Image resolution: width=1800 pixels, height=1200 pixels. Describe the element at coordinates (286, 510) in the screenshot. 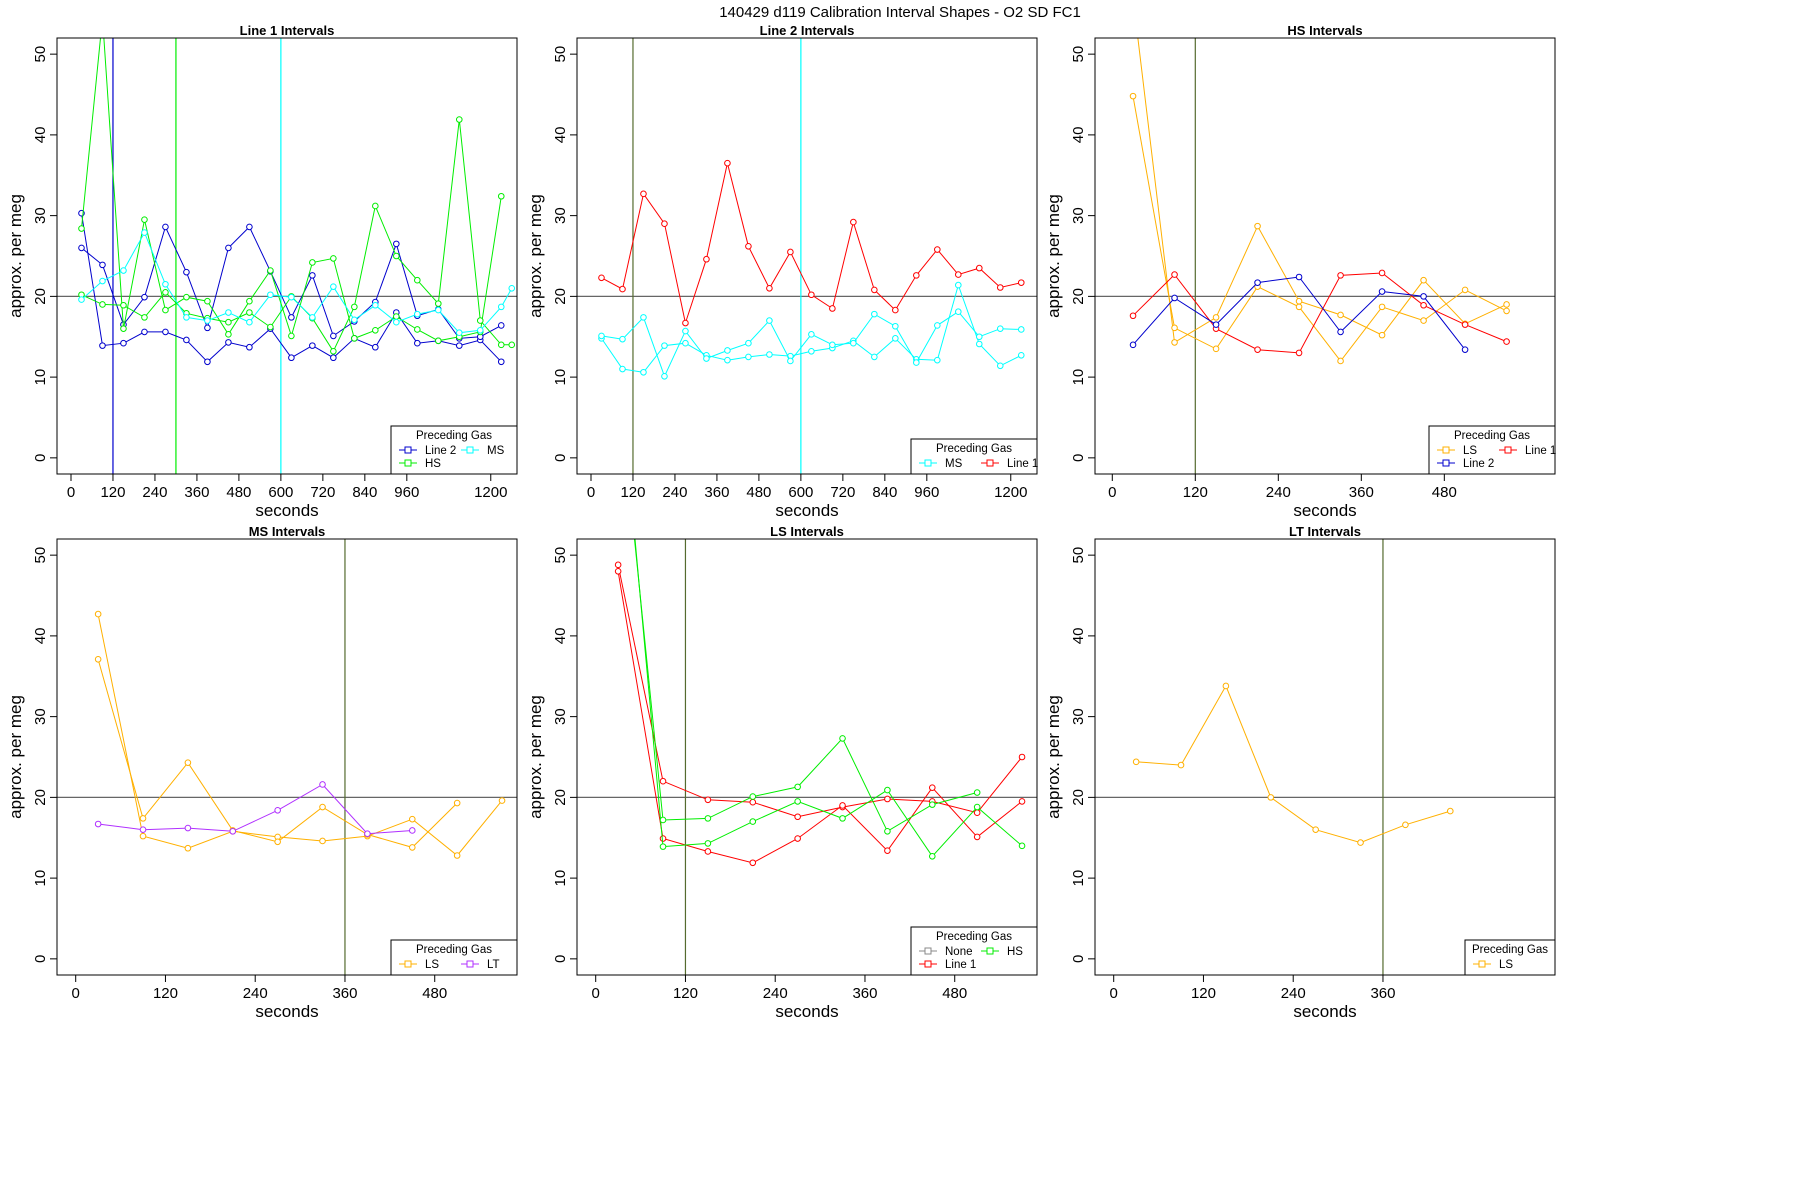

I see `x-axis-label: seconds` at that location.